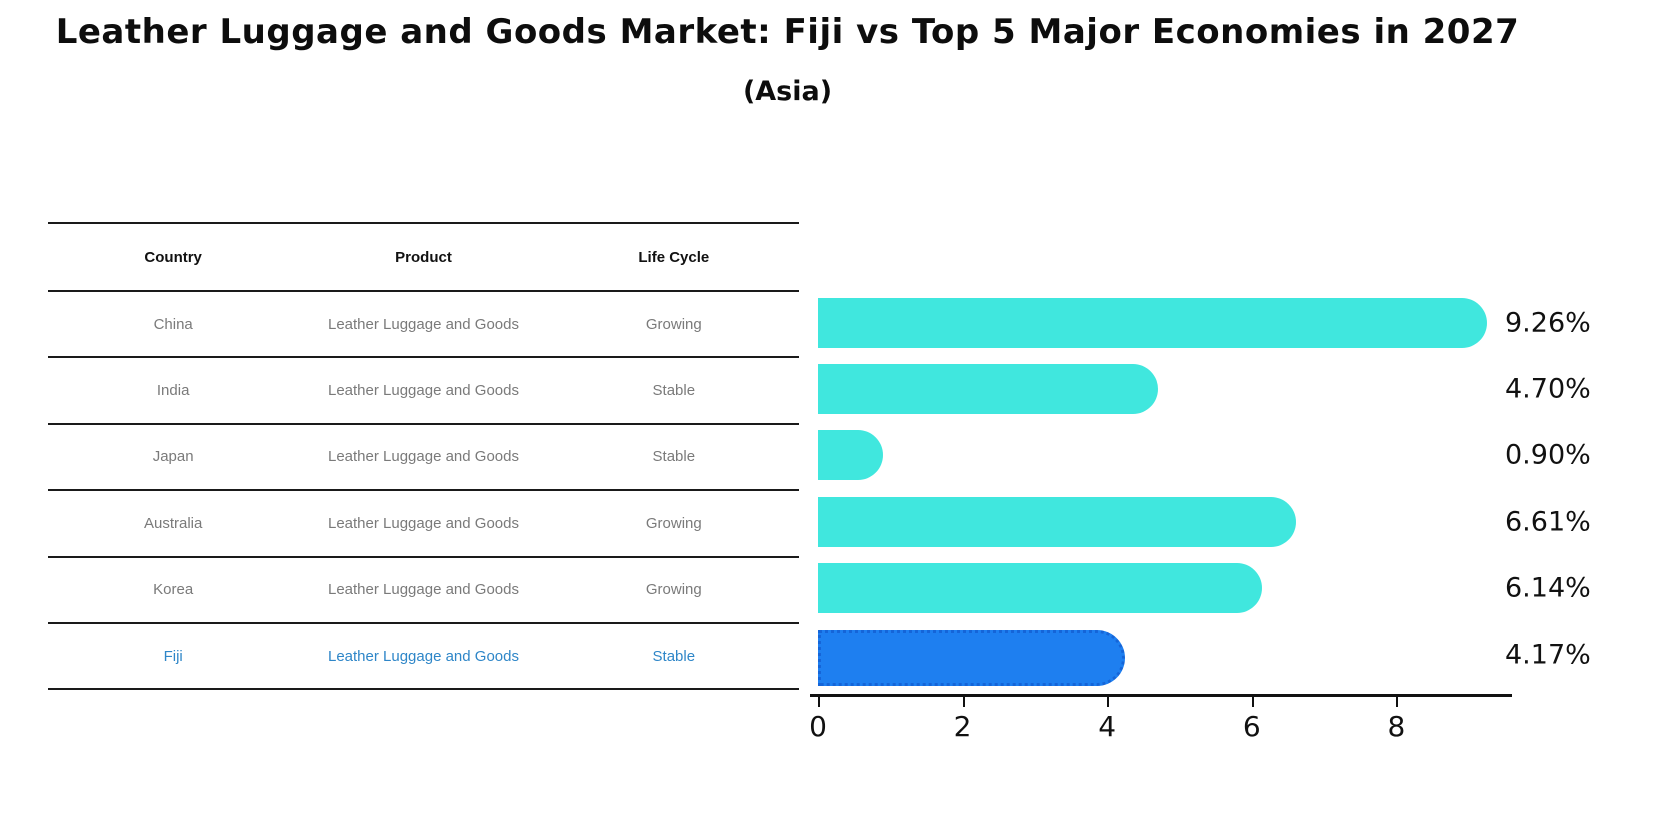 This screenshot has width=1671, height=823. I want to click on bar-value-label: 6.61%, so click(1548, 522).